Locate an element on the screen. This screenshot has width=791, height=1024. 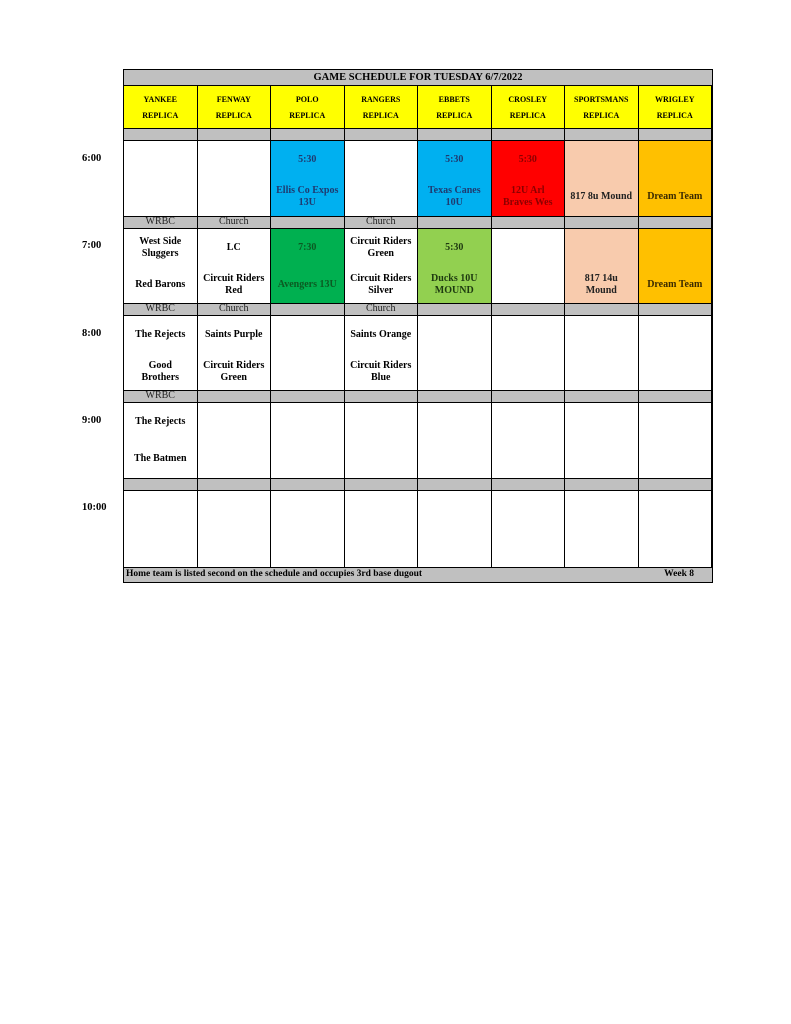
time-label: 8:00 is located at coordinates (92, 333).